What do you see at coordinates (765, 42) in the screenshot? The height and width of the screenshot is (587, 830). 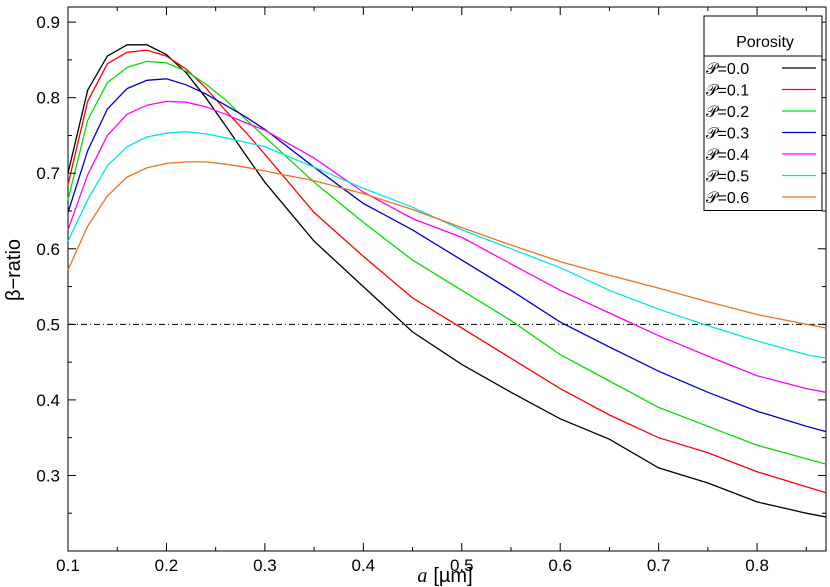 I see `legend-title: Porosity` at bounding box center [765, 42].